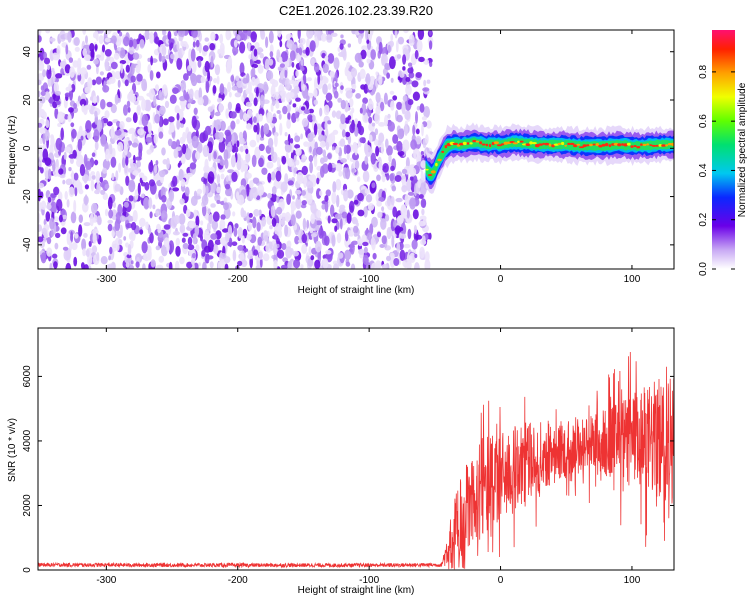 Image resolution: width=750 pixels, height=600 pixels. What do you see at coordinates (549, 158) in the screenshot?
I see `spectrogram-trace-green` at bounding box center [549, 158].